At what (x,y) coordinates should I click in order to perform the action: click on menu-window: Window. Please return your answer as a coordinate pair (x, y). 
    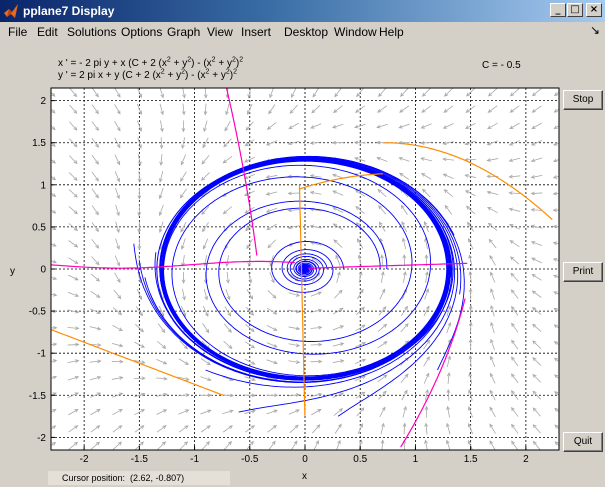
    Looking at the image, I should click on (355, 32).